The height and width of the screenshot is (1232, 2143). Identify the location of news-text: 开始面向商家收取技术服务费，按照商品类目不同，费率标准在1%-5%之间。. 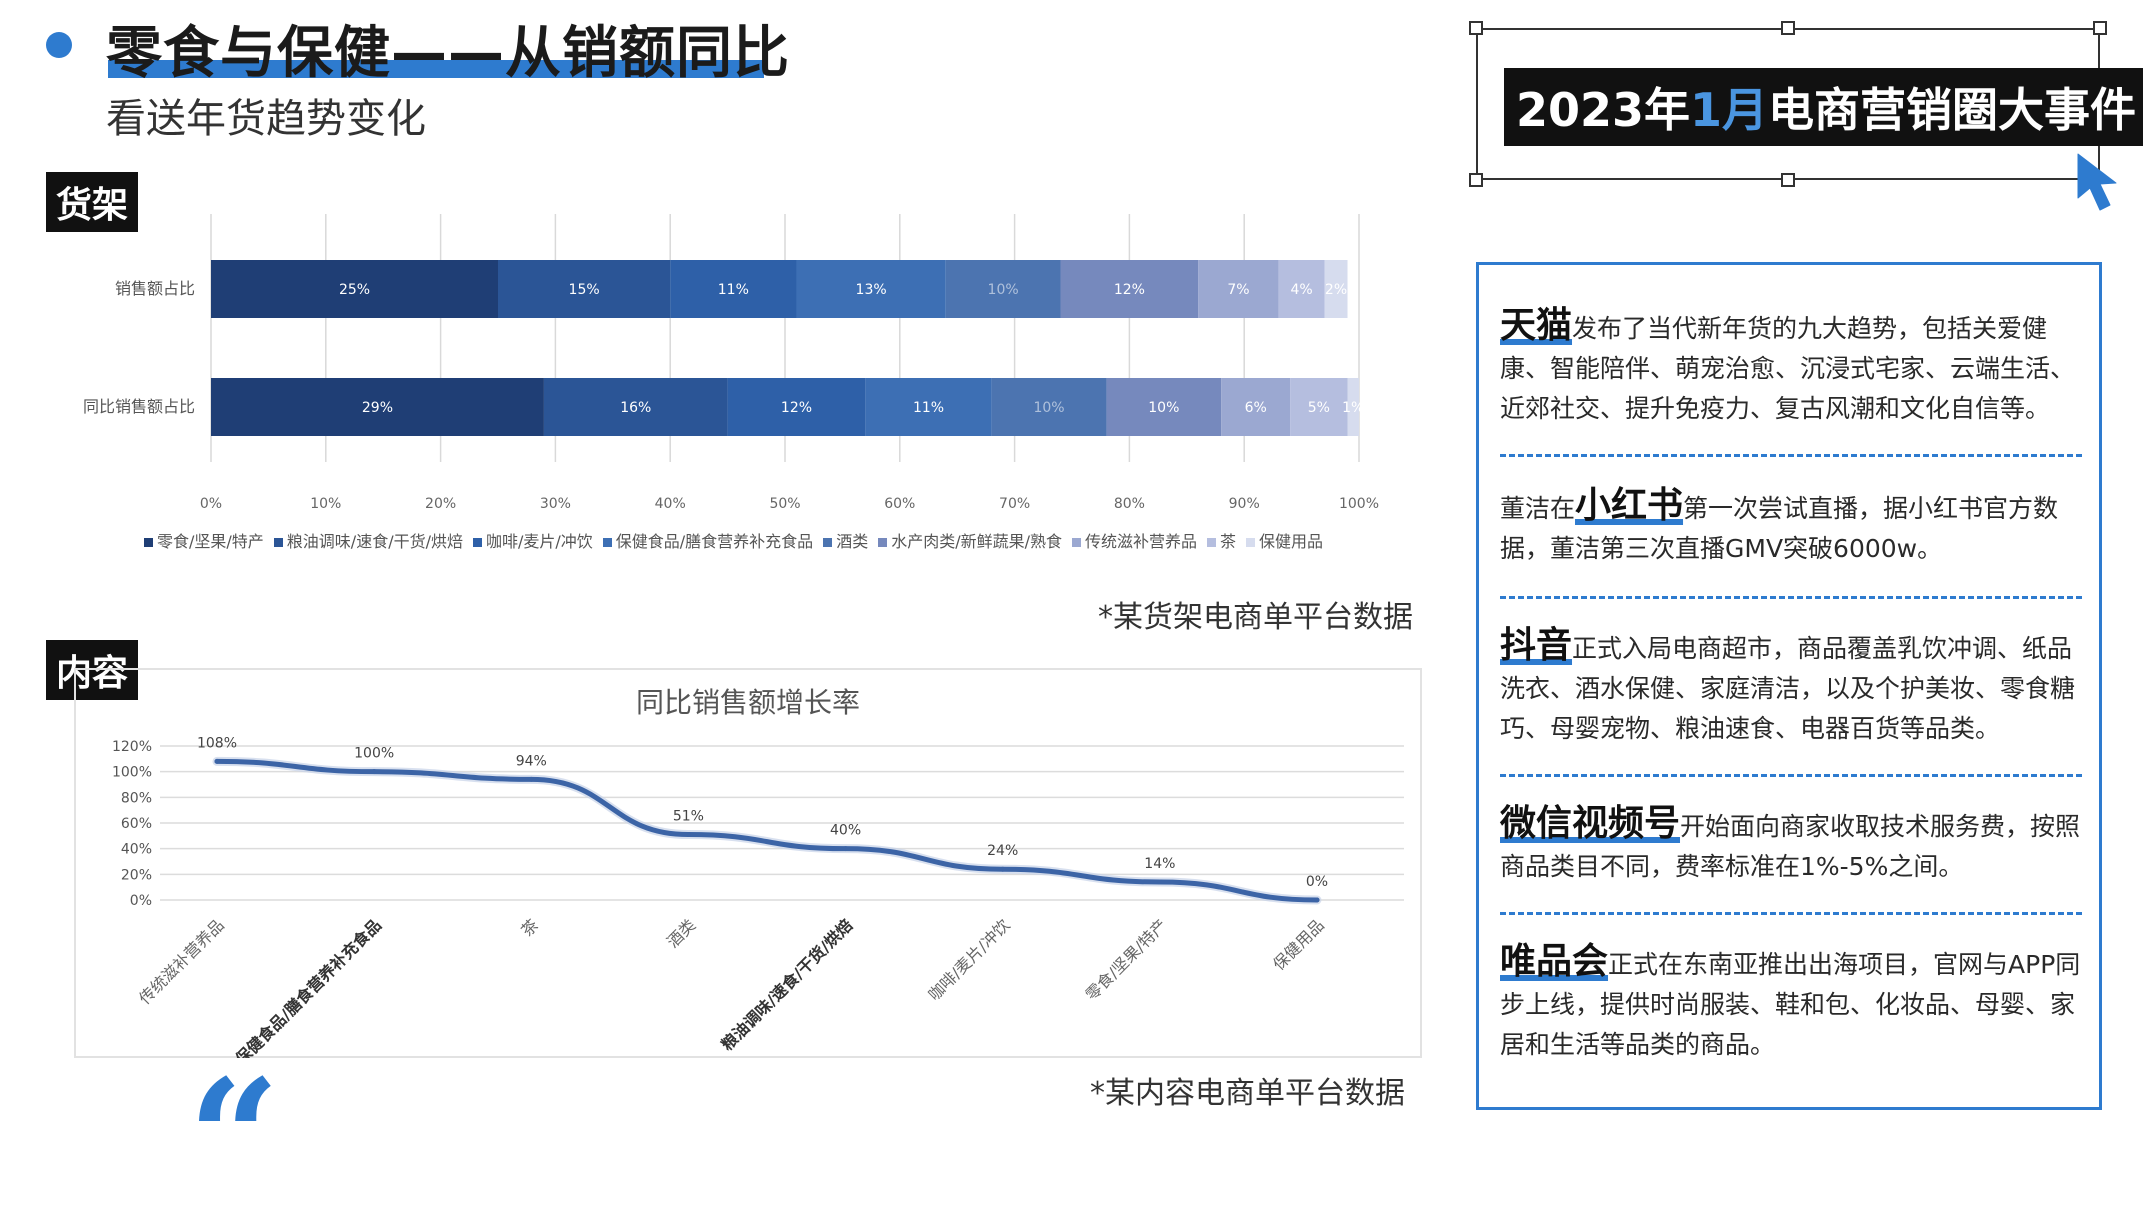
(1790, 846).